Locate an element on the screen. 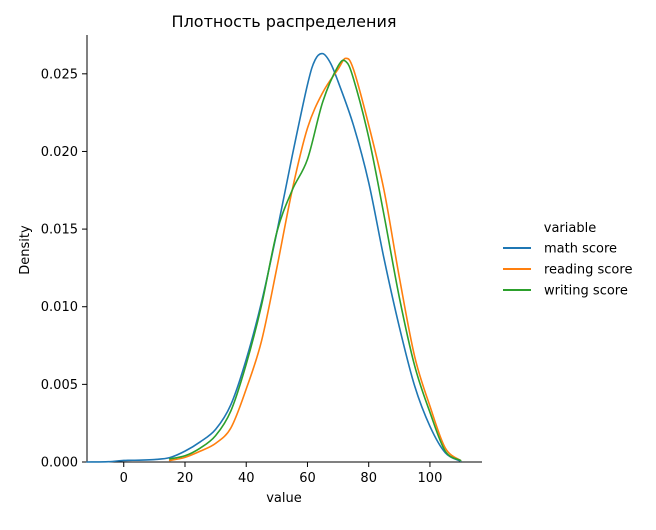 This screenshot has width=656, height=530. x-tick-label: 0 is located at coordinates (124, 478).